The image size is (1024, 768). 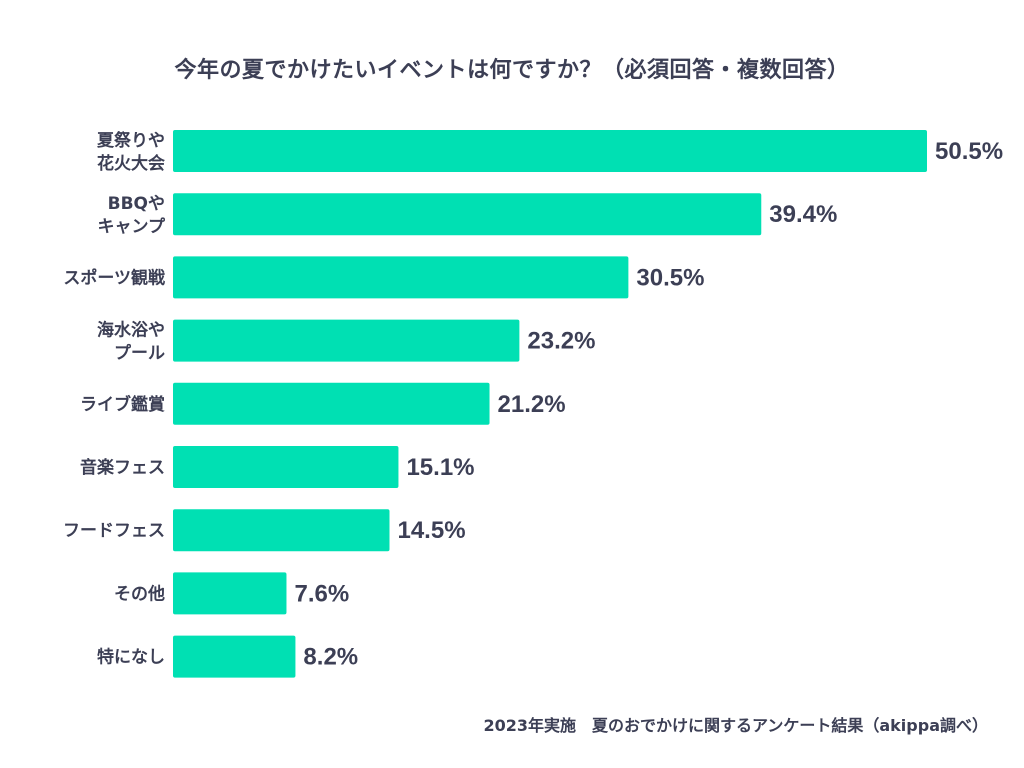 I want to click on value-label-6: 14.5%, so click(x=431, y=530).